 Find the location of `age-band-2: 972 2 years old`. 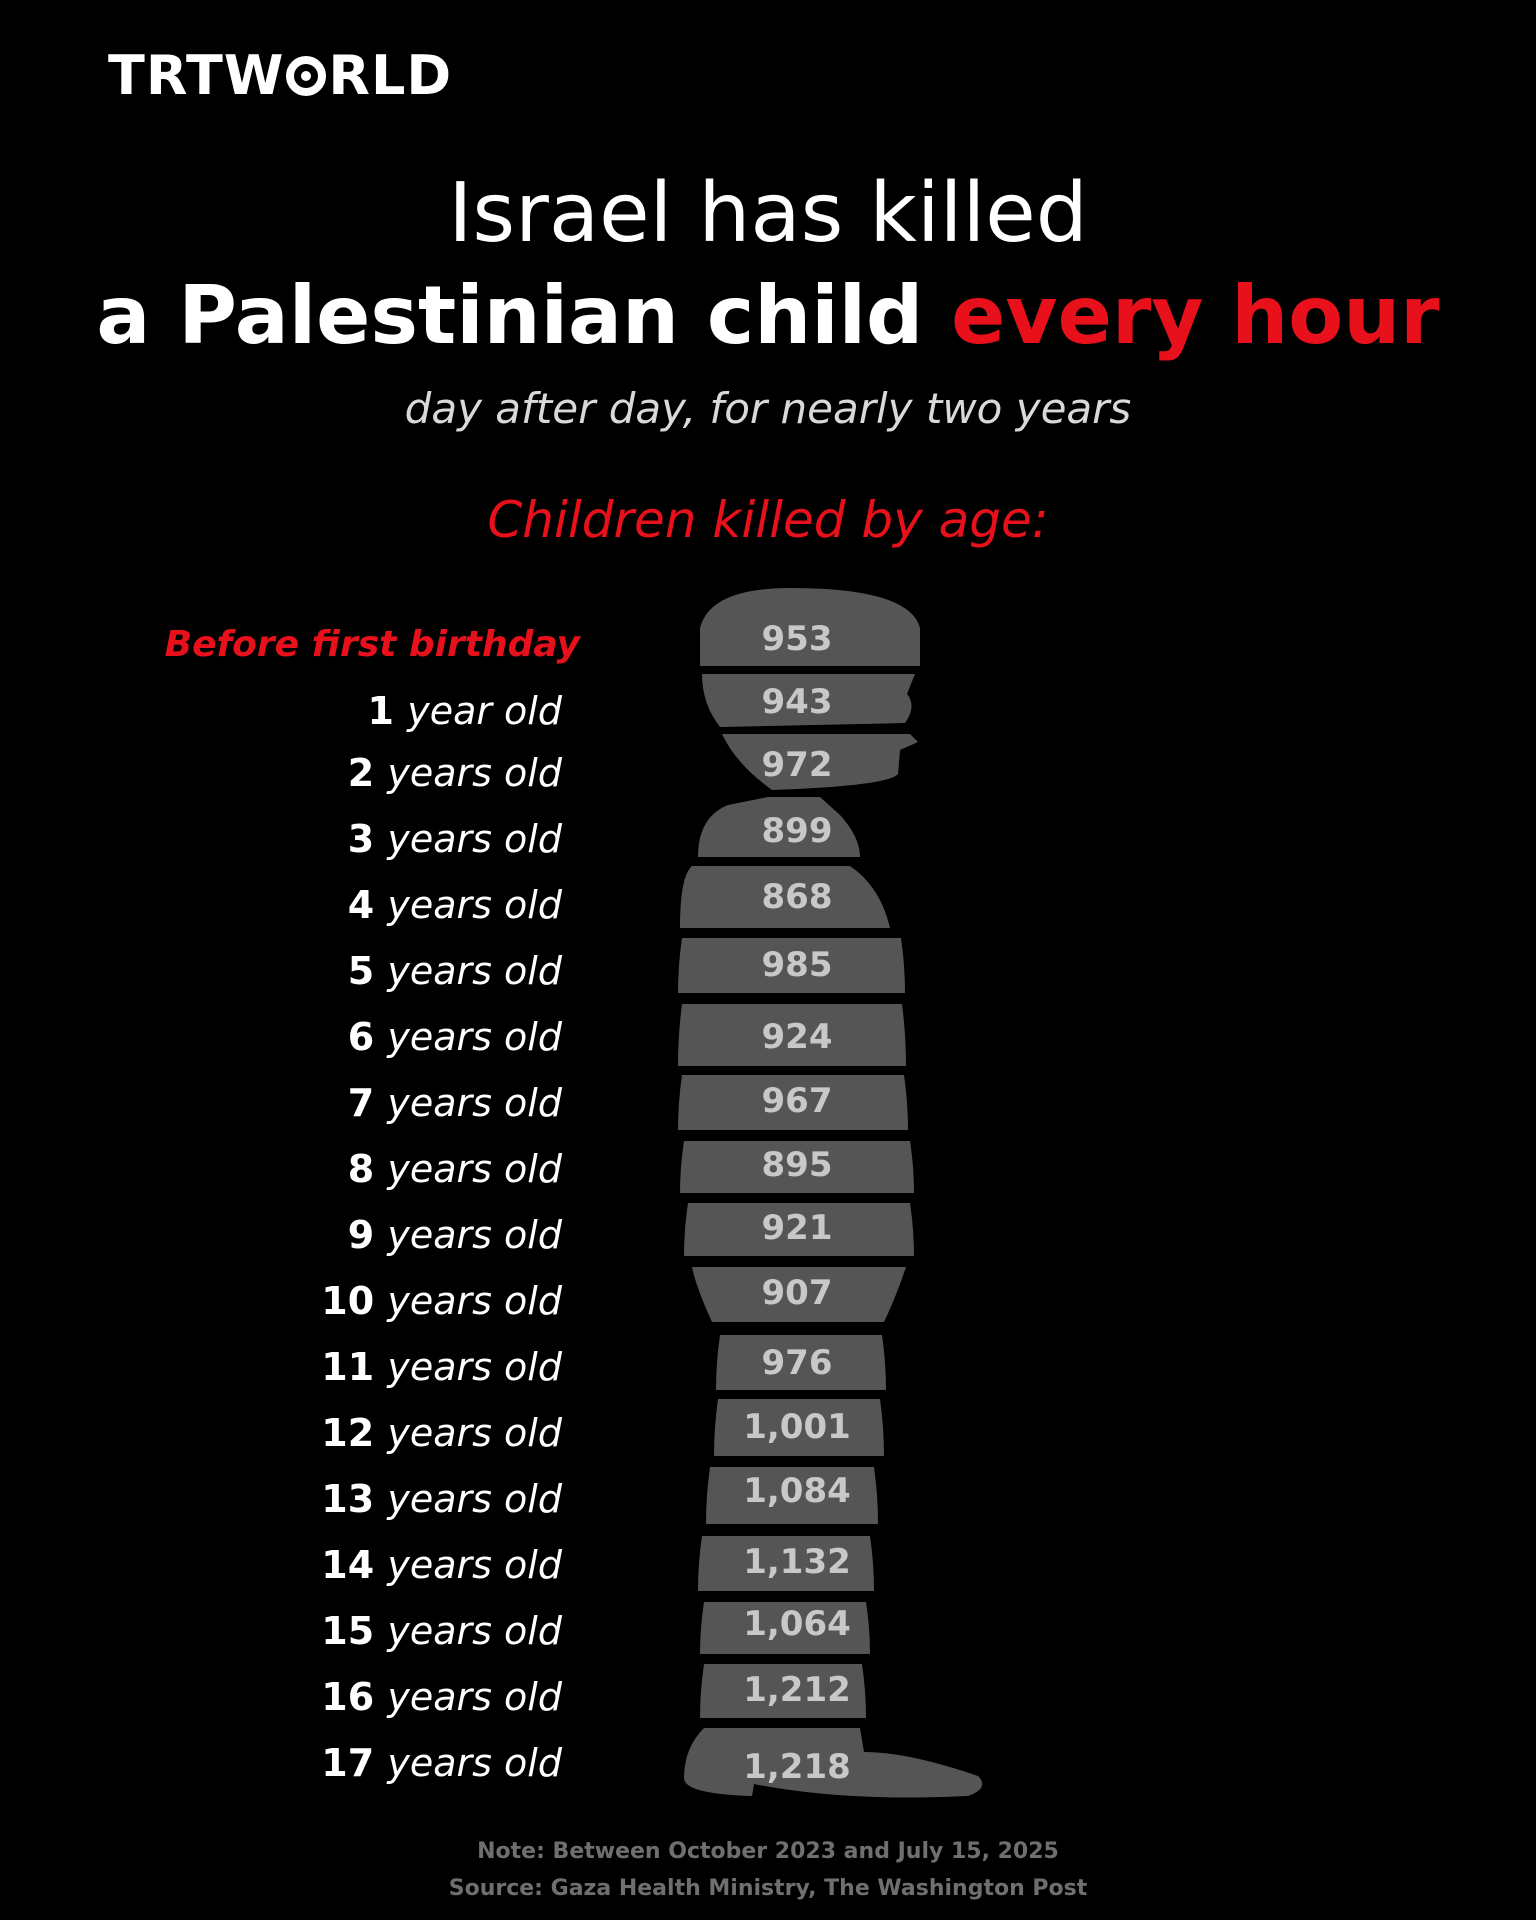

age-band-2: 972 2 years old is located at coordinates (633, 764).